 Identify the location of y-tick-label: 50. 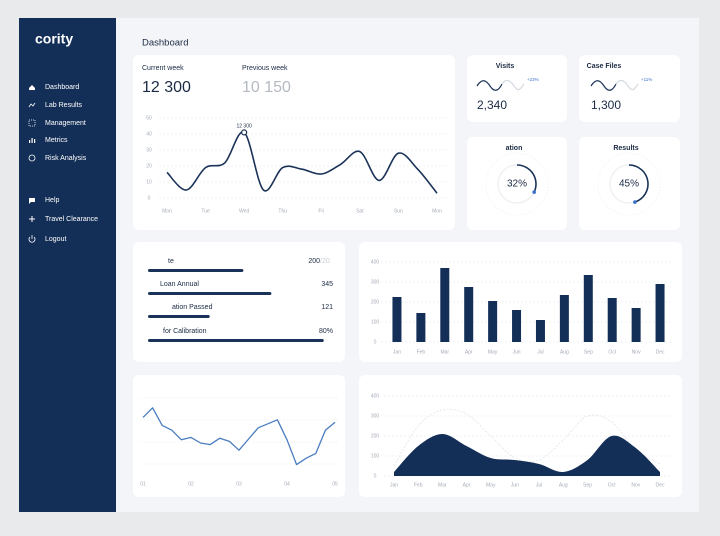
(149, 118).